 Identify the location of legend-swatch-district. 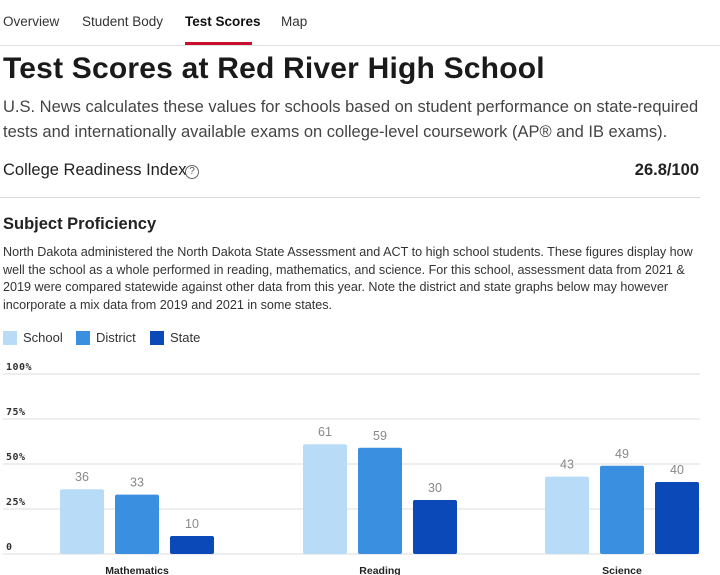
(83, 338).